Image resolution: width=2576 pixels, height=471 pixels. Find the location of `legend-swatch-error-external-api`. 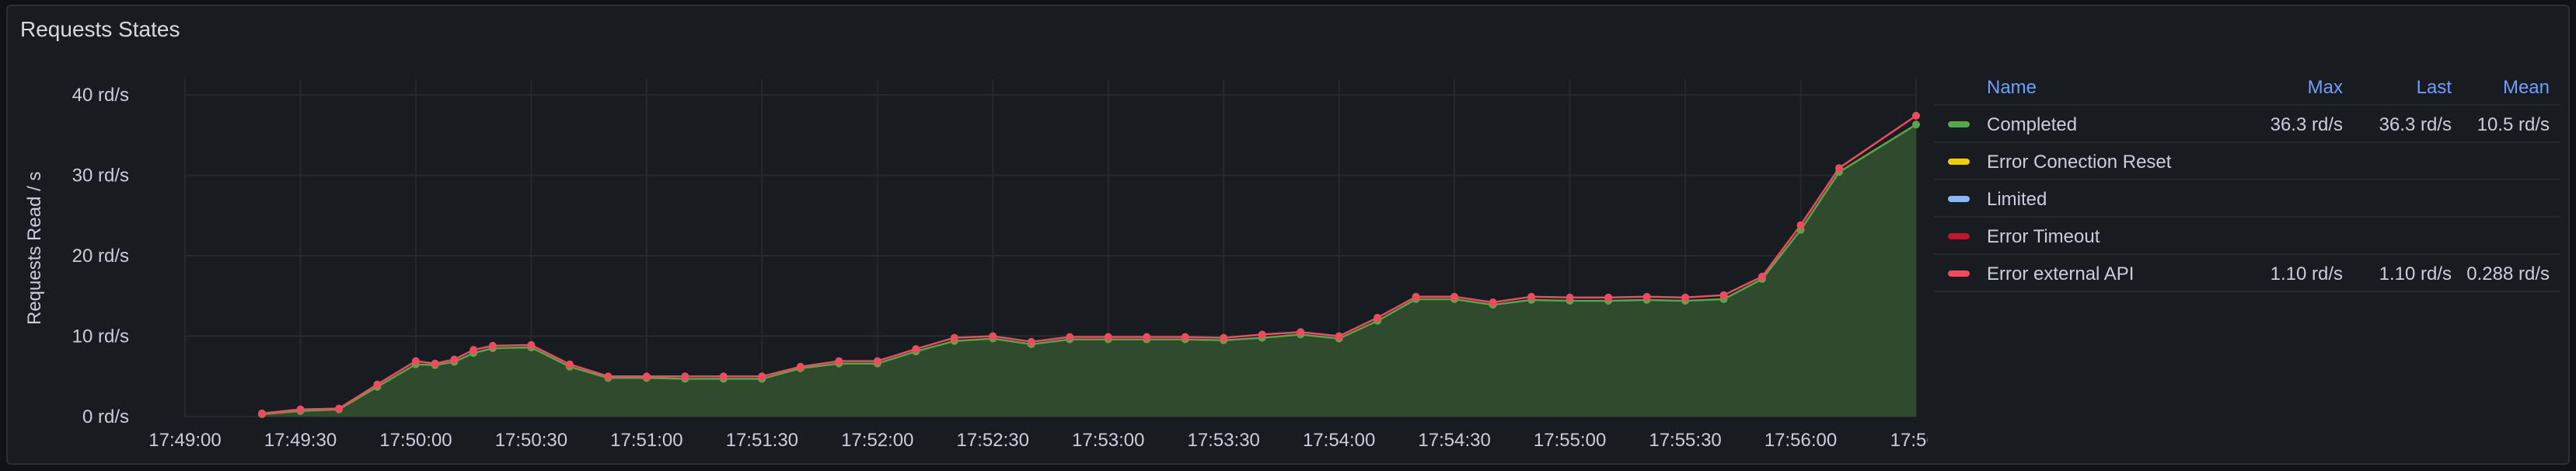

legend-swatch-error-external-api is located at coordinates (1959, 273).